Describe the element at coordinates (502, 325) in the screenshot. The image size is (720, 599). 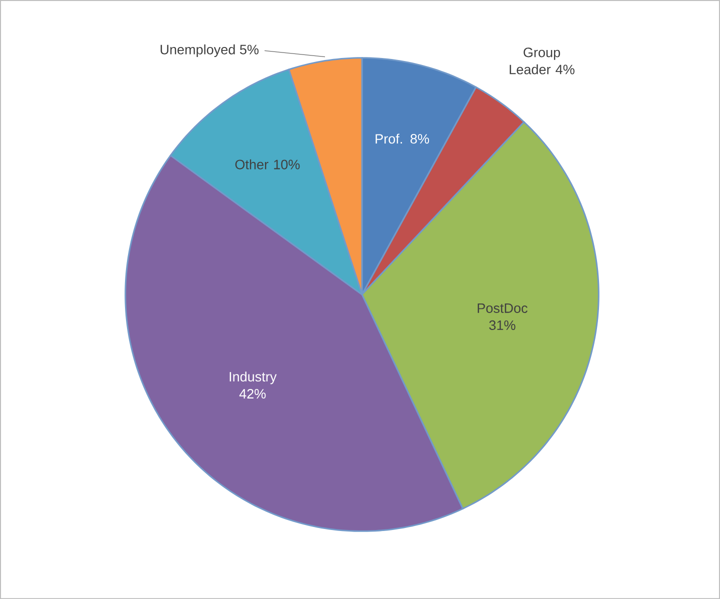
I see `data-label: 31%` at that location.